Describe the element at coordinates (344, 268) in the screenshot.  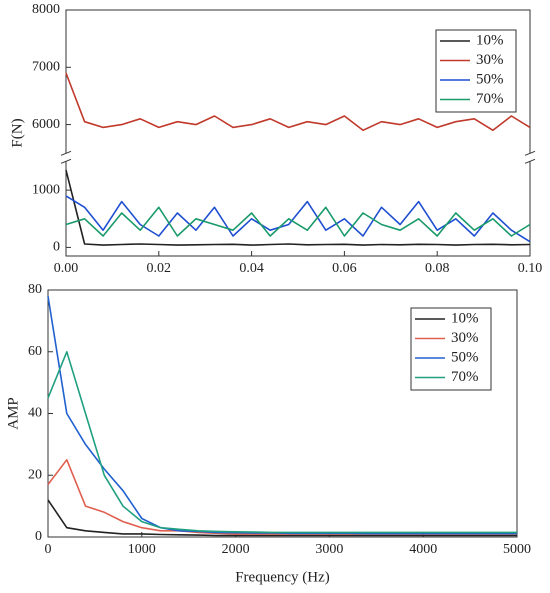
I see `x-tick-label: 0.06` at that location.